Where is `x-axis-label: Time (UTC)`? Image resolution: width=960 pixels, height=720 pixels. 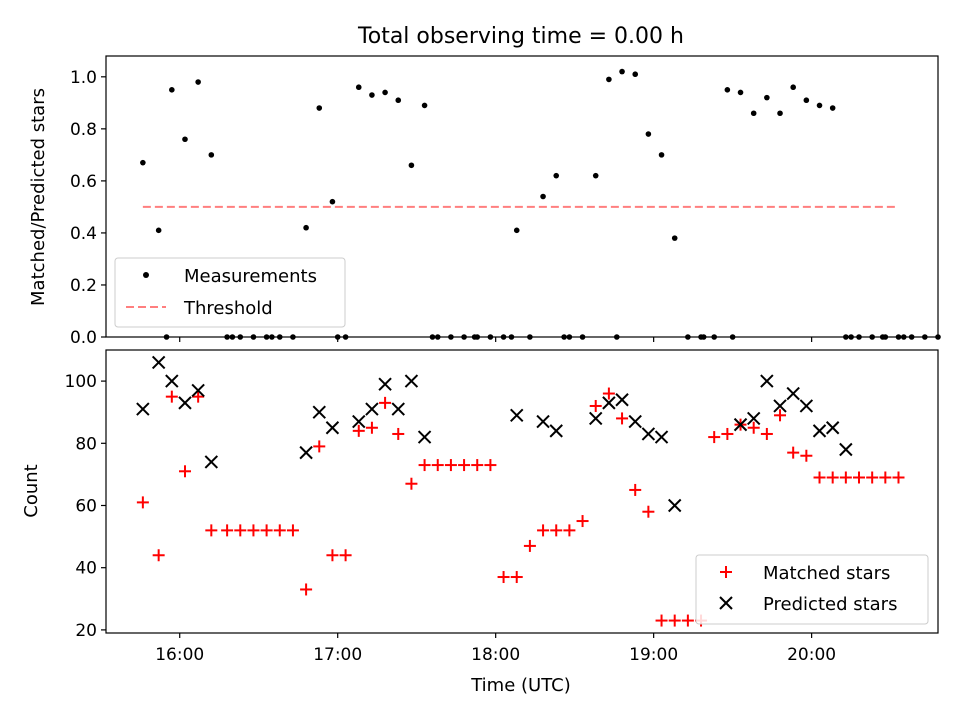
x-axis-label: Time (UTC) is located at coordinates (520, 685).